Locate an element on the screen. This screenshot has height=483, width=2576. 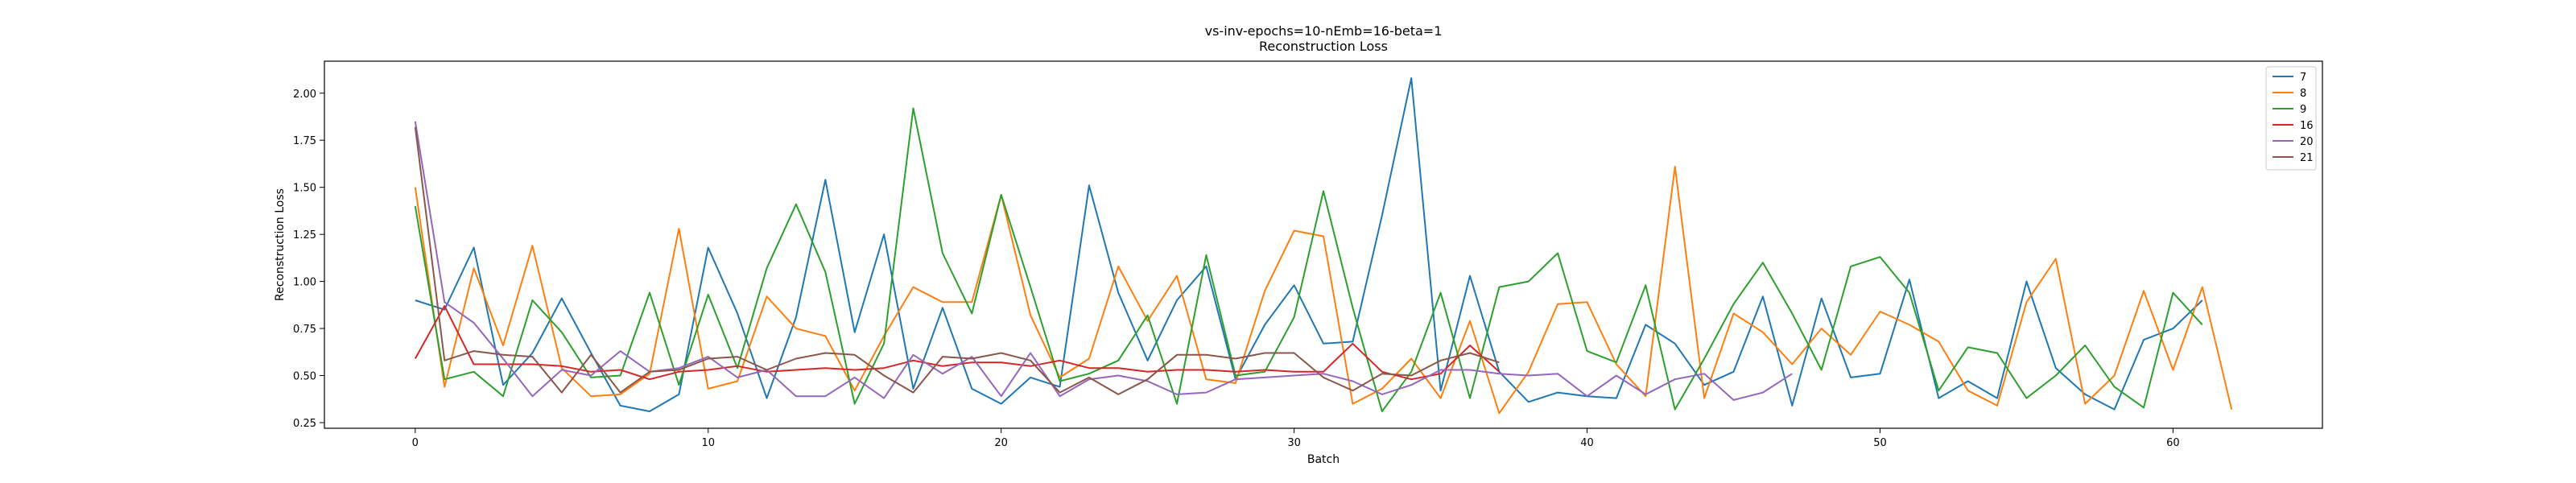
y-tick-label: 2.00 is located at coordinates (304, 95).